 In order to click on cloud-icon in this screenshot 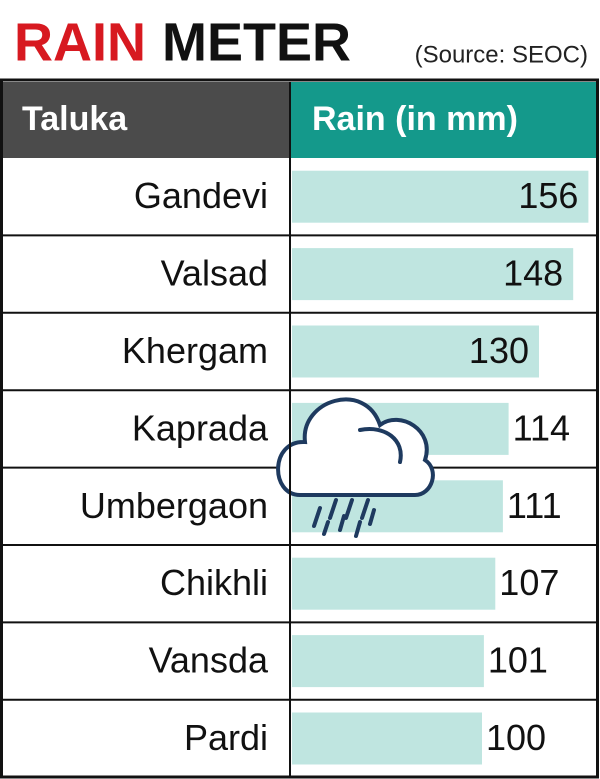, I will do `click(355, 467)`.